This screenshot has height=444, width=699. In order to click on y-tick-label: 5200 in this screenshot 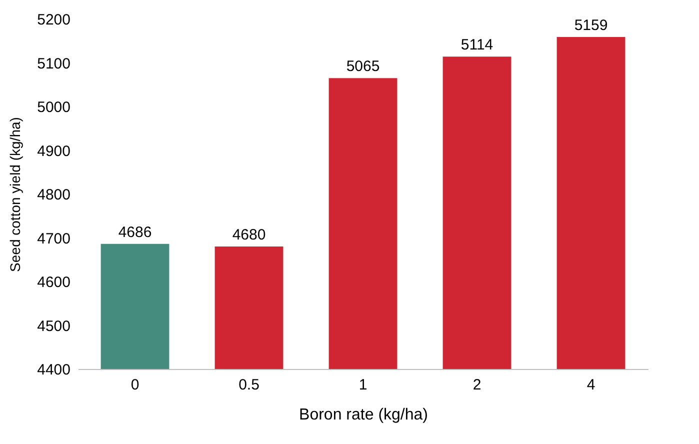, I will do `click(53, 20)`.